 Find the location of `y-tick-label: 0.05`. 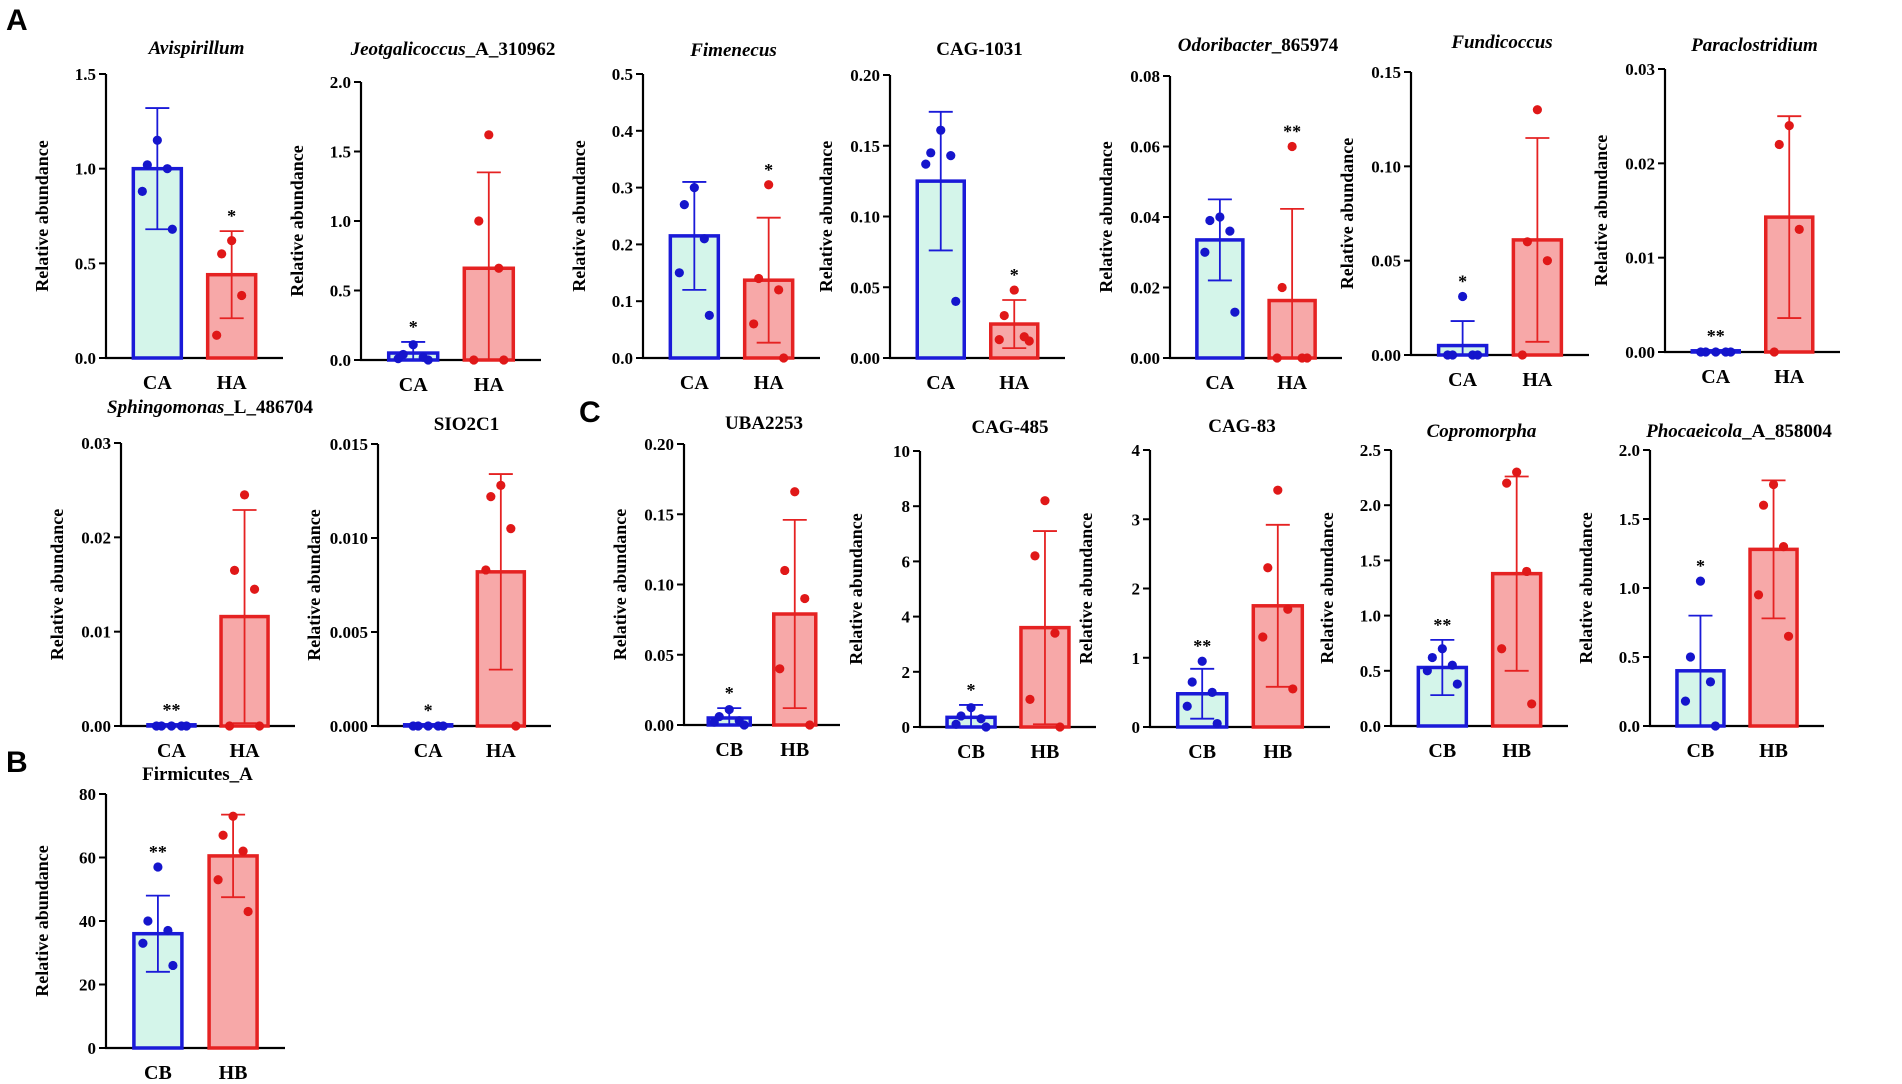

y-tick-label: 0.05 is located at coordinates (865, 287).